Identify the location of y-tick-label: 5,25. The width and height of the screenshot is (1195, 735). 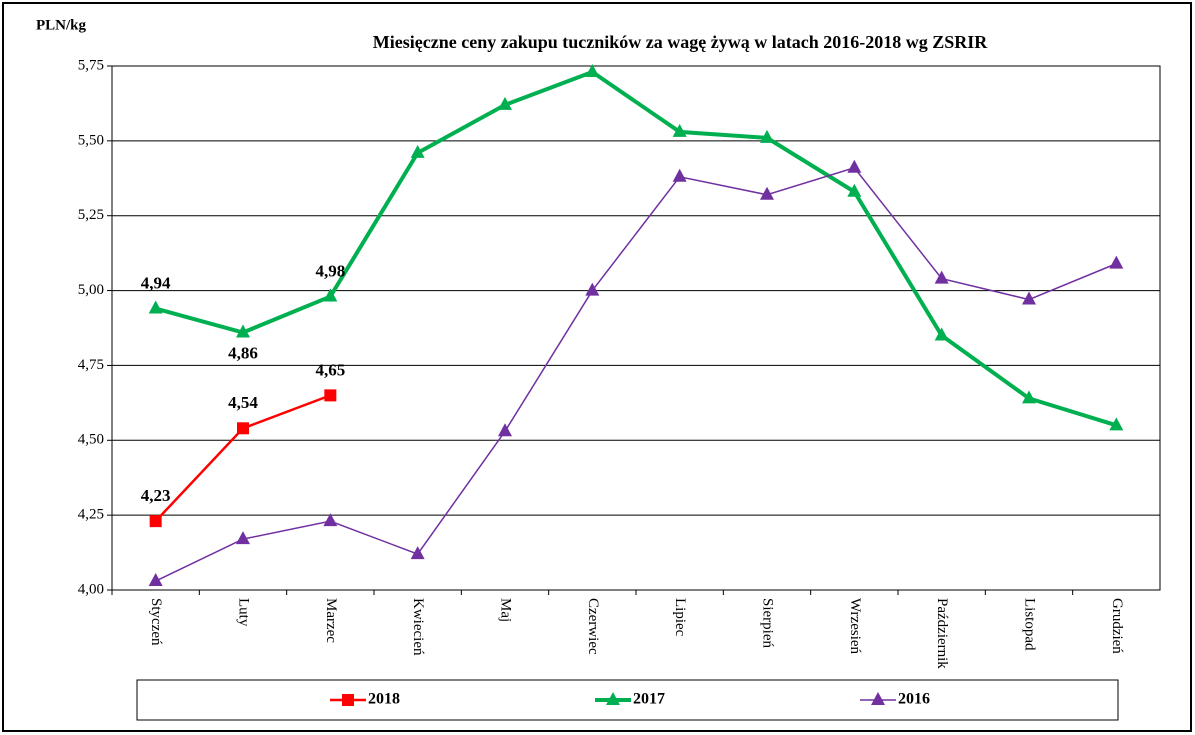
(91, 215).